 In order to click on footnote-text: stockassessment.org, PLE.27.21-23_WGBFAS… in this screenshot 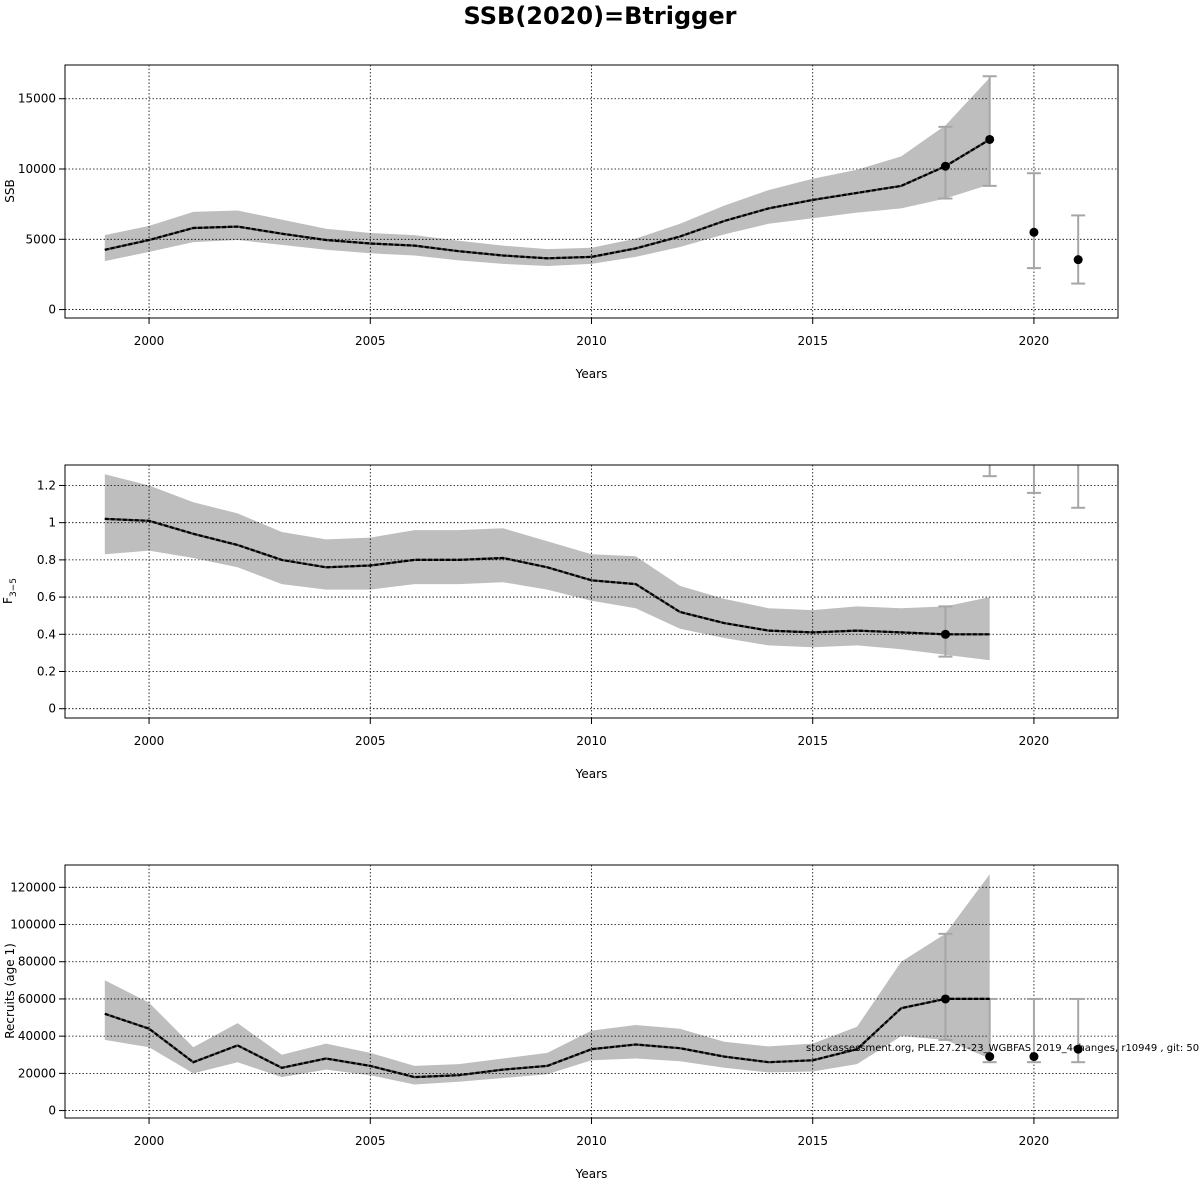, I will do `click(1003, 1048)`.